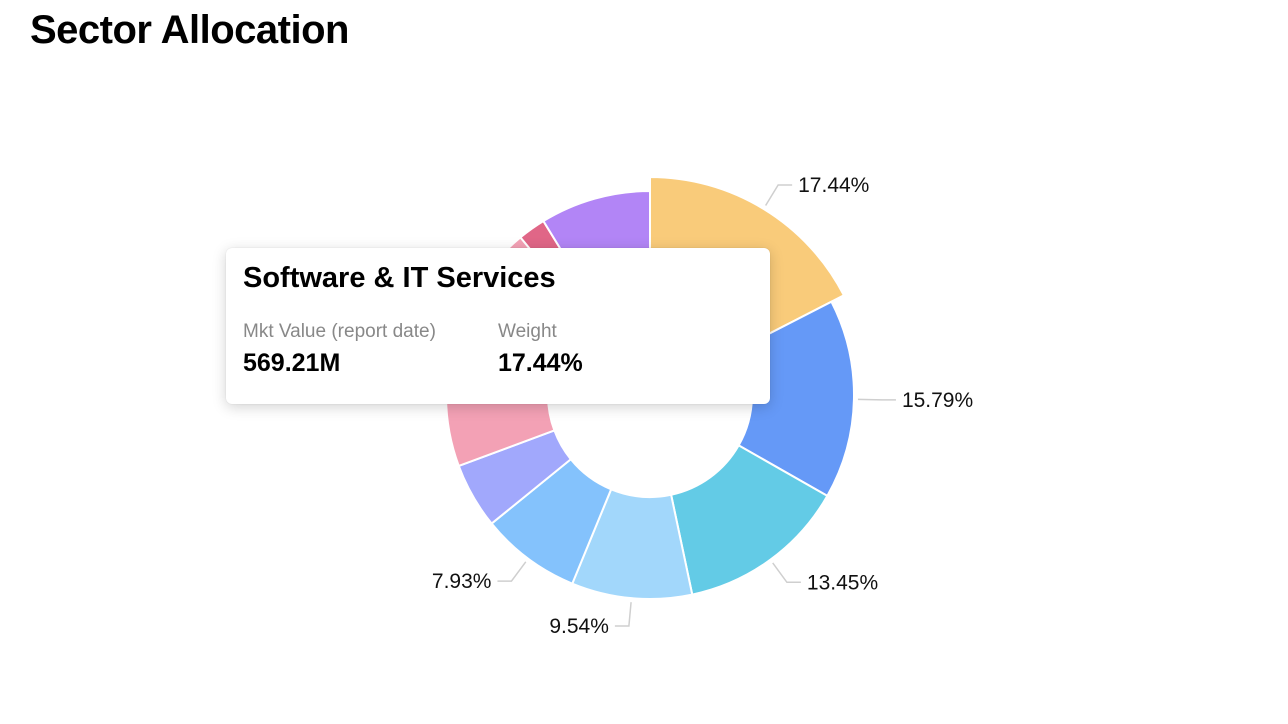 This screenshot has width=1288, height=724. What do you see at coordinates (937, 400) in the screenshot?
I see `slice-label-2: 15.79%` at bounding box center [937, 400].